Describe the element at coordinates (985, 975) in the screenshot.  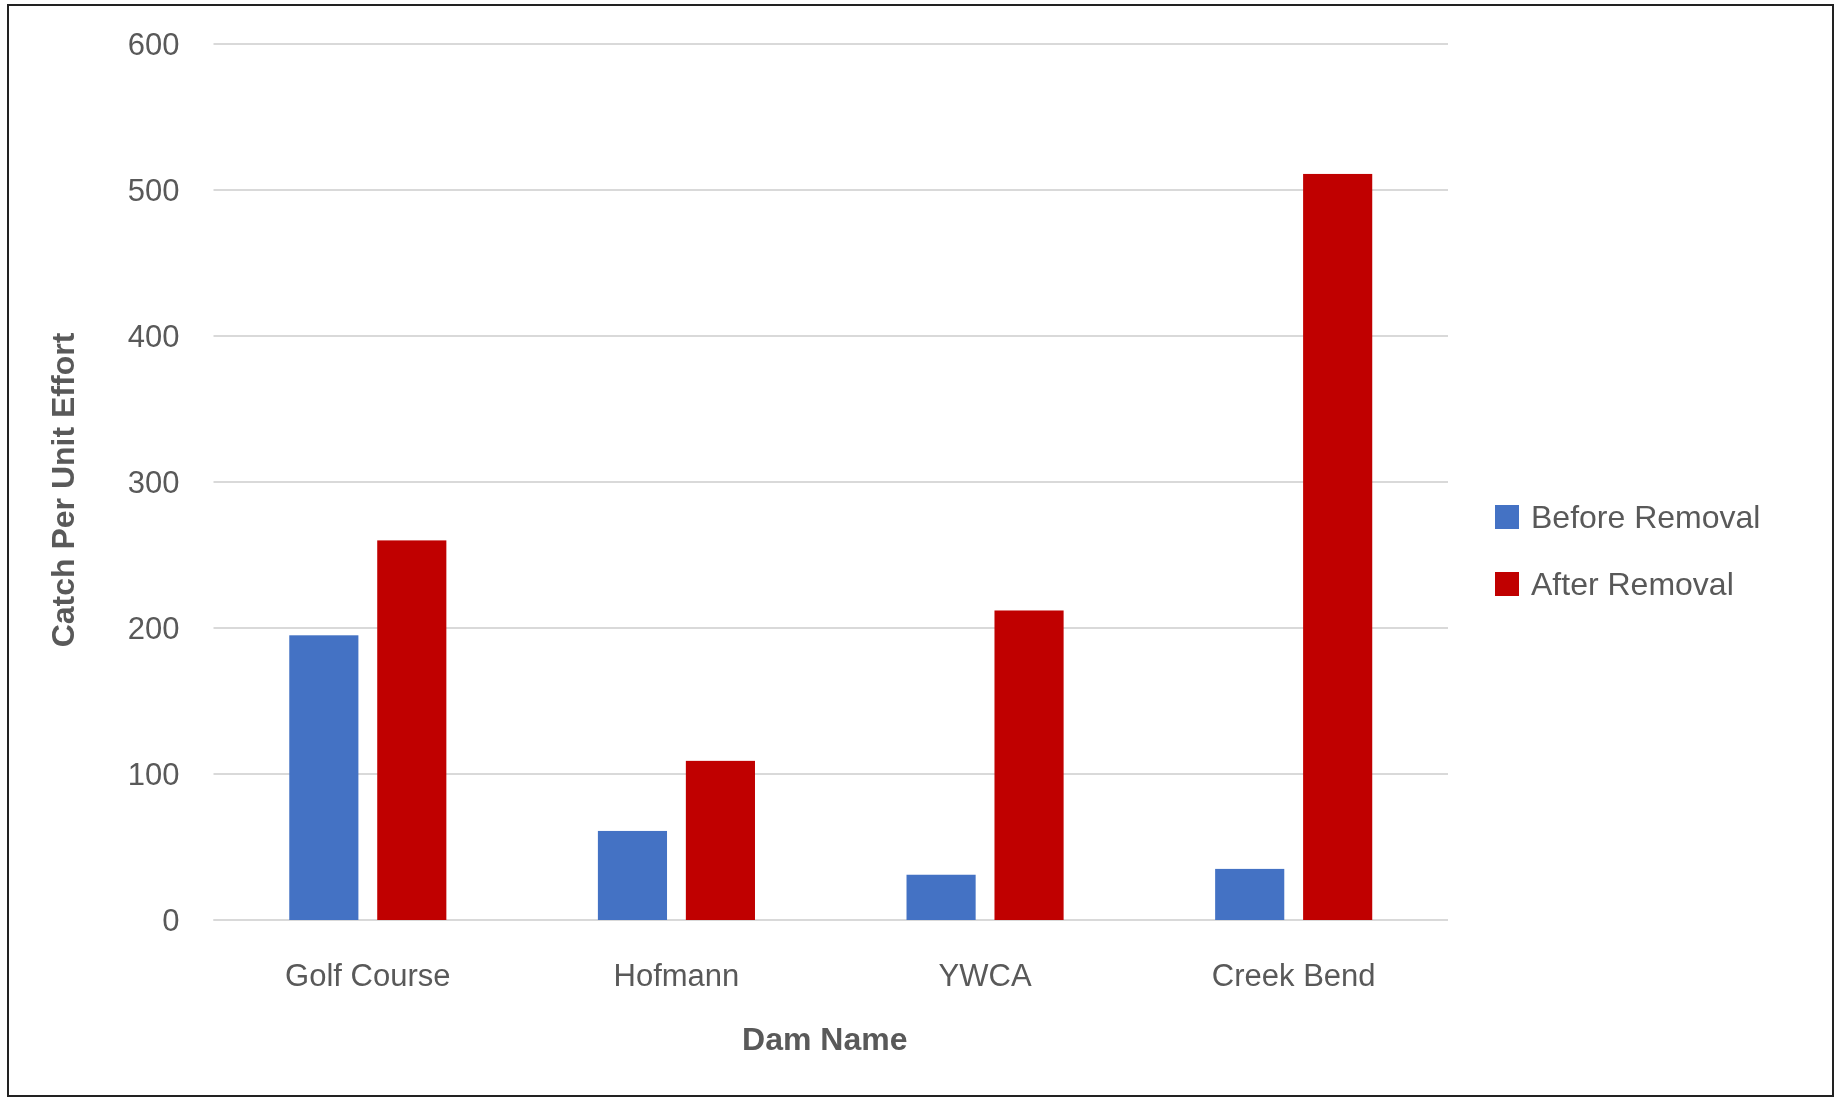
I see `x-tick-label: YWCA` at that location.